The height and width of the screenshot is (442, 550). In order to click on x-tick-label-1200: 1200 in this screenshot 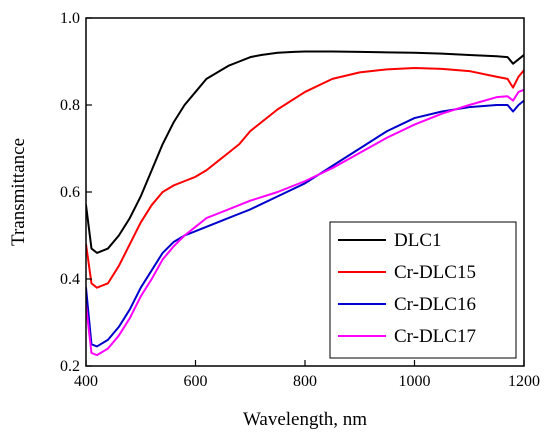, I will do `click(524, 381)`.